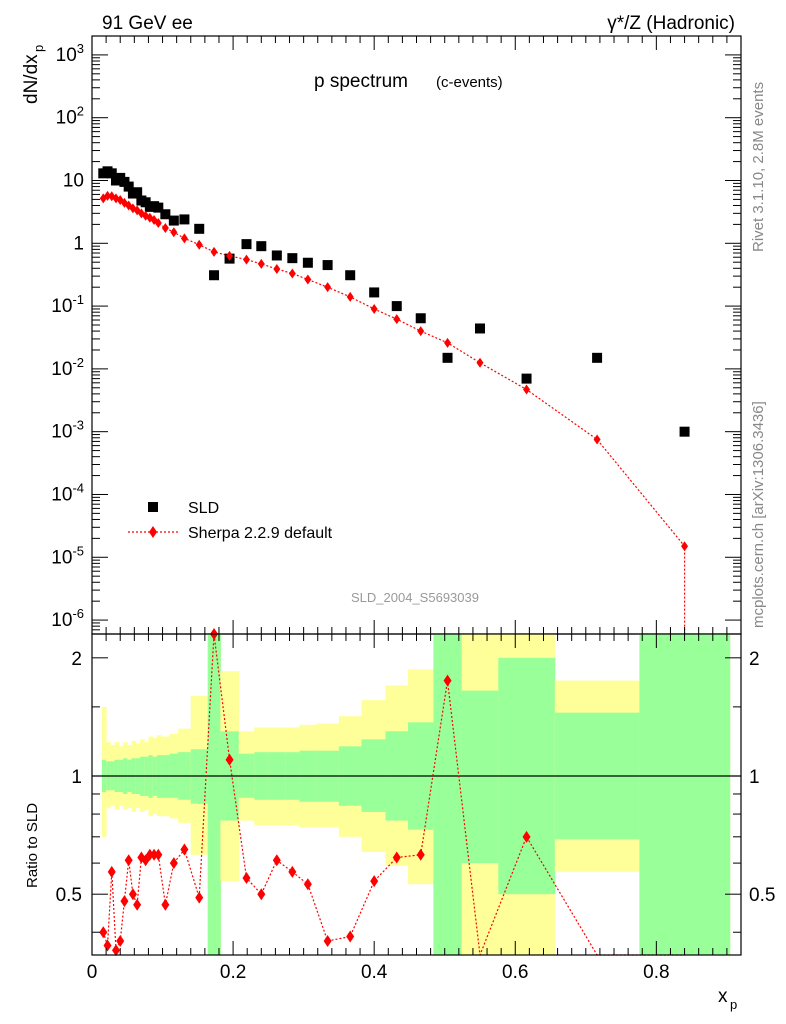 This screenshot has height=1024, width=786. I want to click on x-tick-label: 0.6, so click(515, 972).